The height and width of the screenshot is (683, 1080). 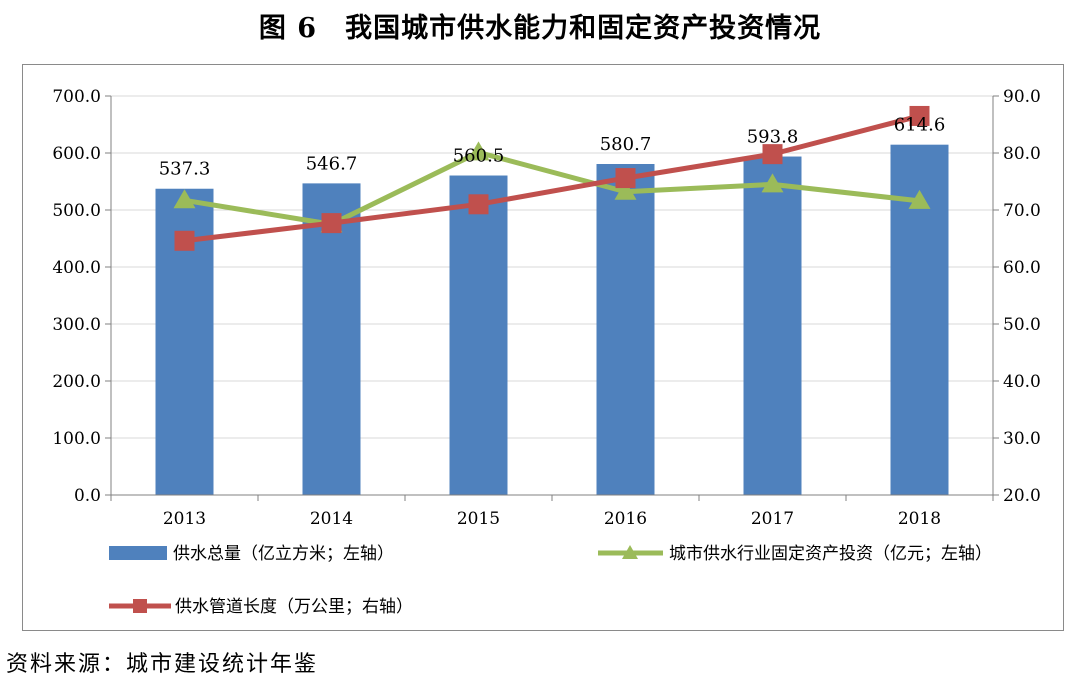 What do you see at coordinates (76, 268) in the screenshot?
I see `left-axis-tick-label: 400.0` at bounding box center [76, 268].